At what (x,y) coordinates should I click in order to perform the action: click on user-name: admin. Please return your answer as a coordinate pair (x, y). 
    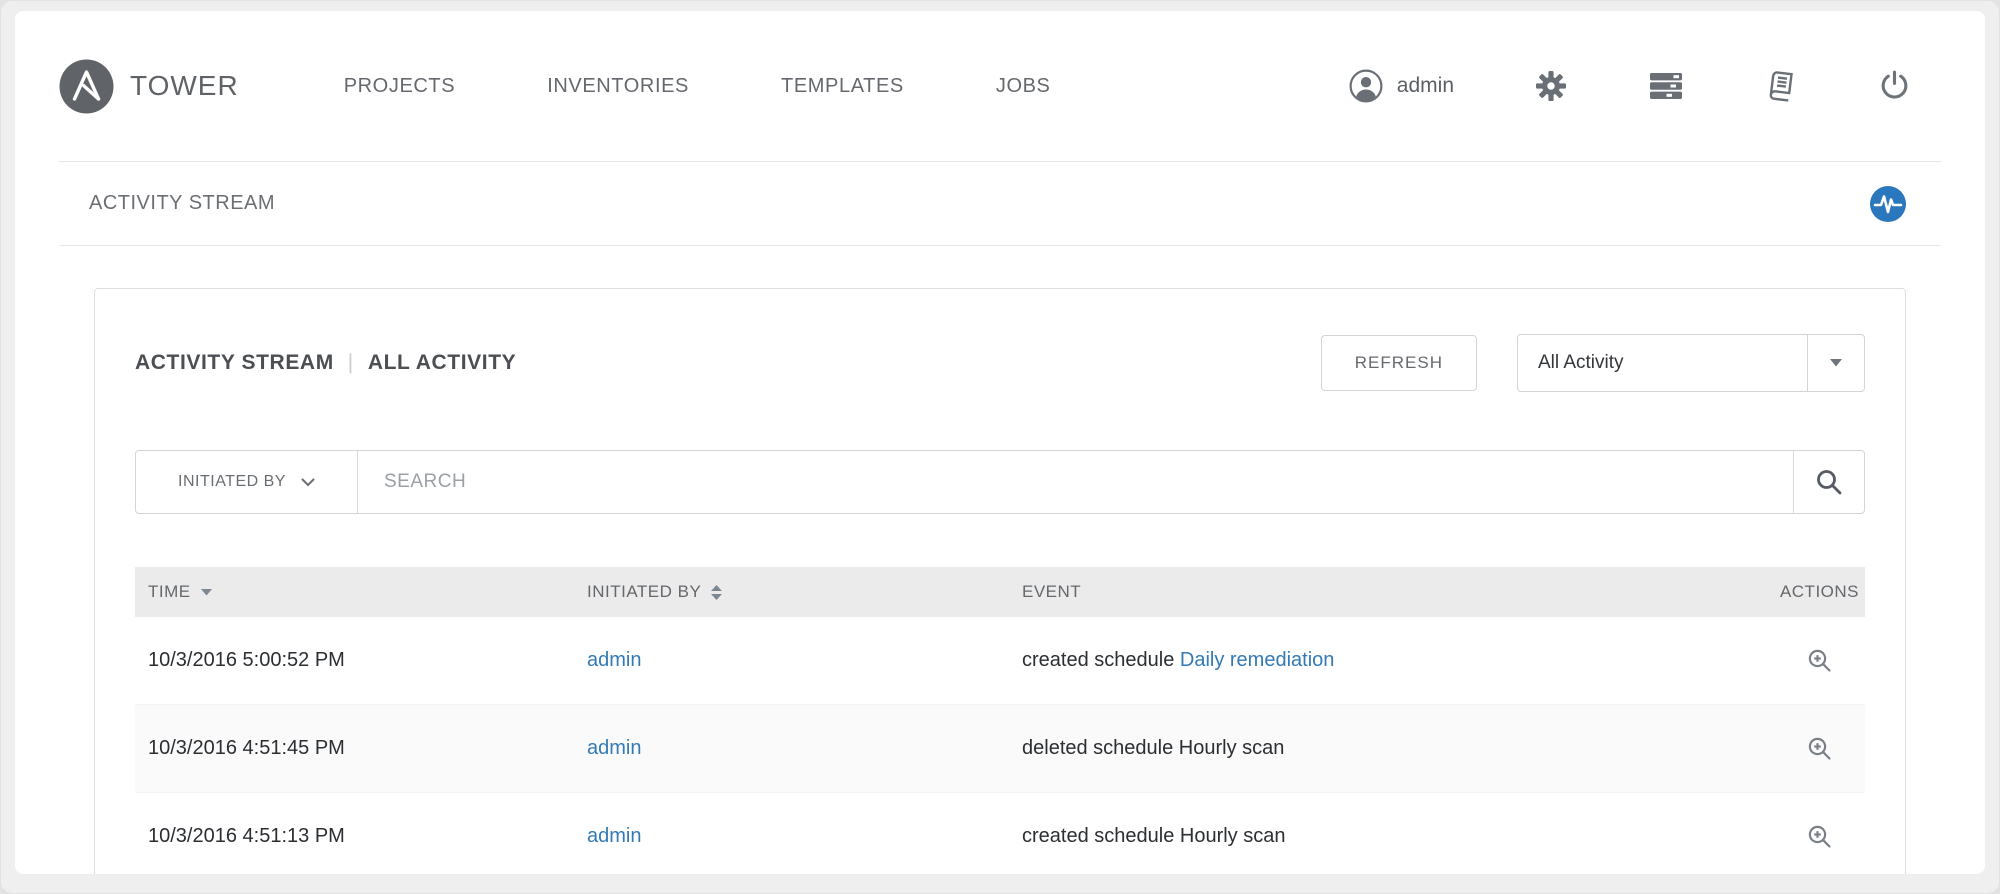
    Looking at the image, I should click on (1425, 85).